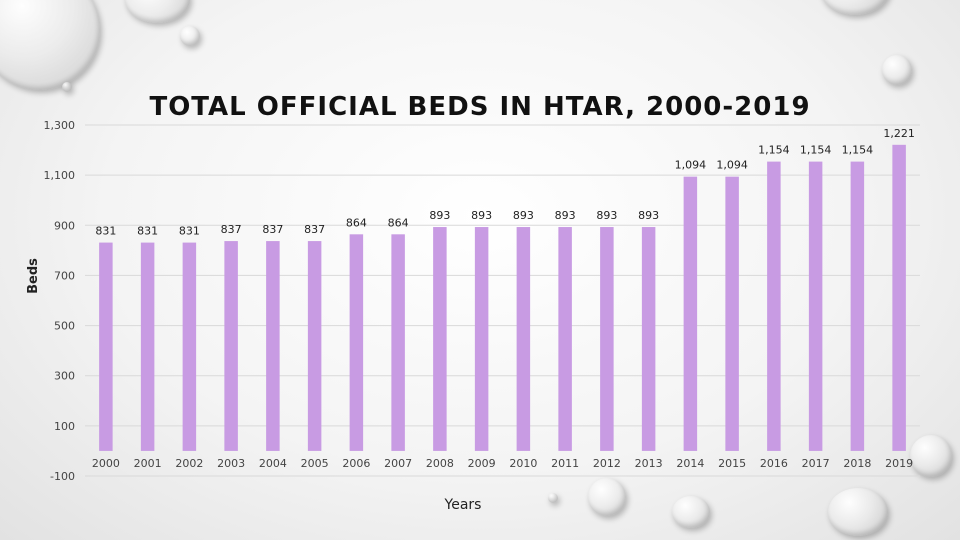  I want to click on x-axis-title: Years, so click(463, 505).